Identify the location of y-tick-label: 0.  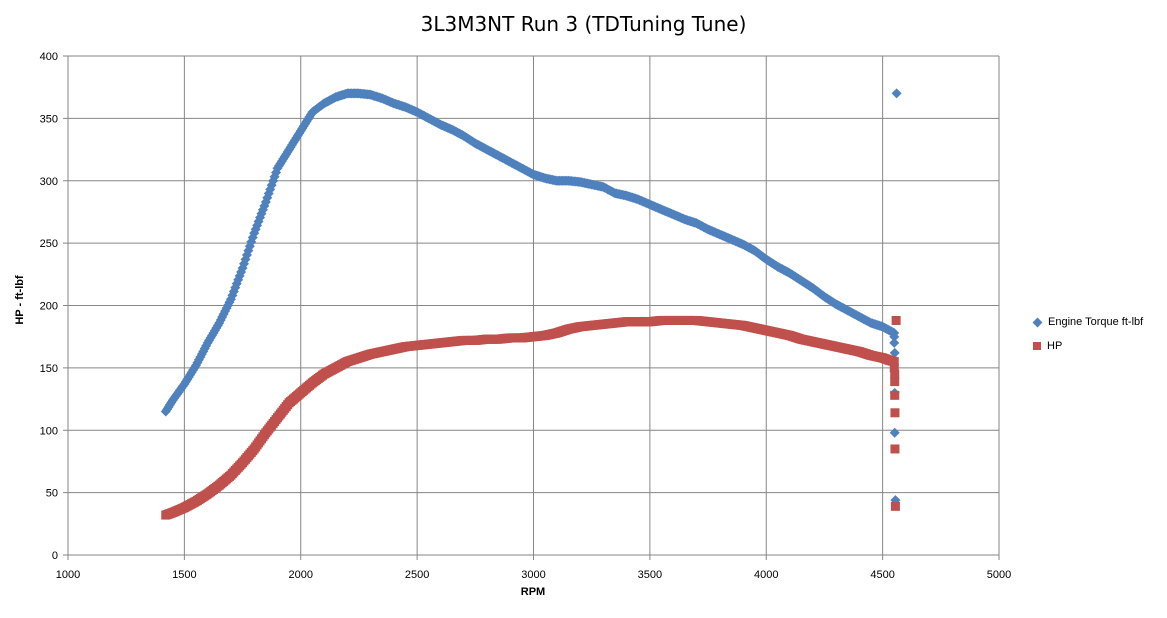
(55, 556).